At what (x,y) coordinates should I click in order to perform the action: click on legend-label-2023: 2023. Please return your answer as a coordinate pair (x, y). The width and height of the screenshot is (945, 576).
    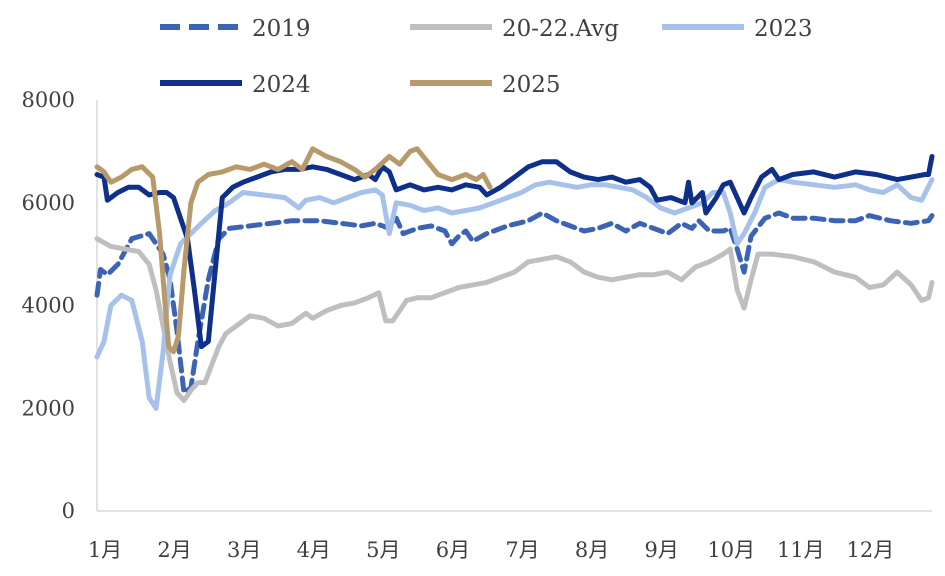
    Looking at the image, I should click on (783, 29).